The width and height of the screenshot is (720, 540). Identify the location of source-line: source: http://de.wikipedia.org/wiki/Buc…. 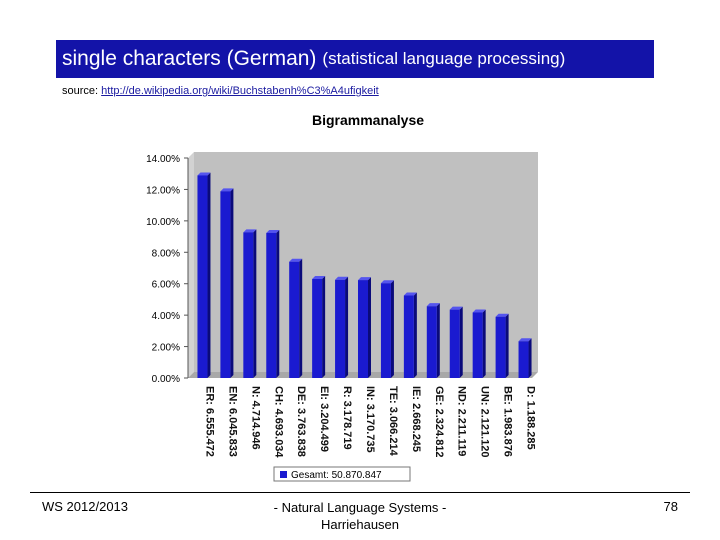
(220, 91).